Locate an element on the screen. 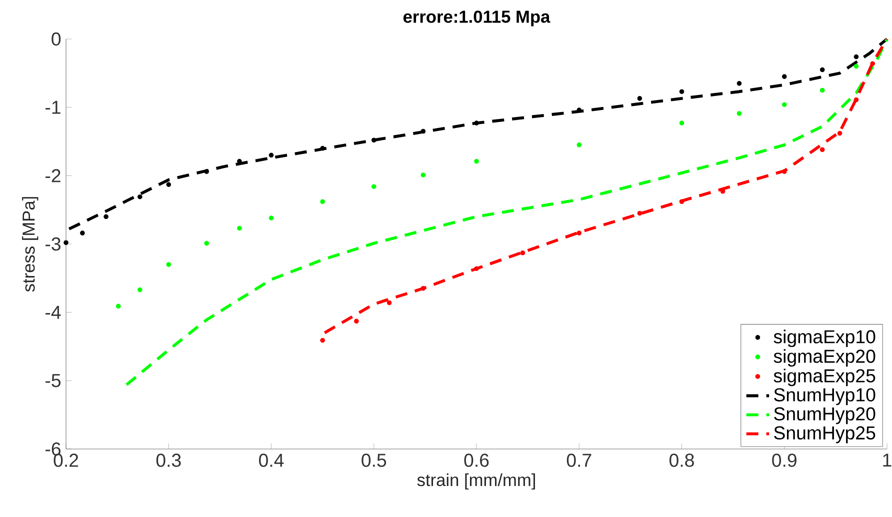  x-tick-label: 0.9 is located at coordinates (784, 460).